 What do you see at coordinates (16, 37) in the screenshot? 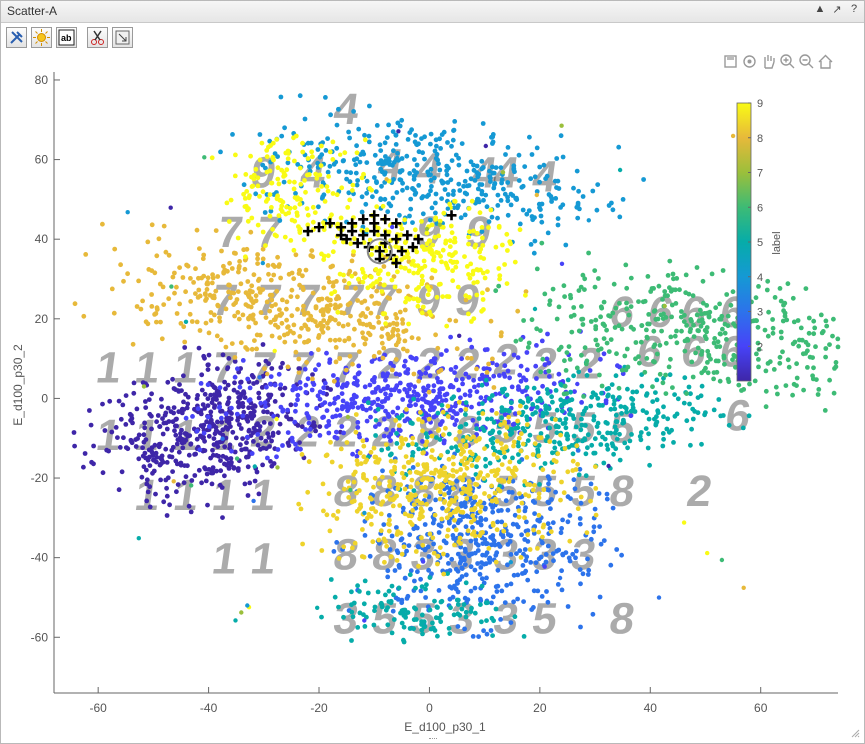
I see `tools-button` at bounding box center [16, 37].